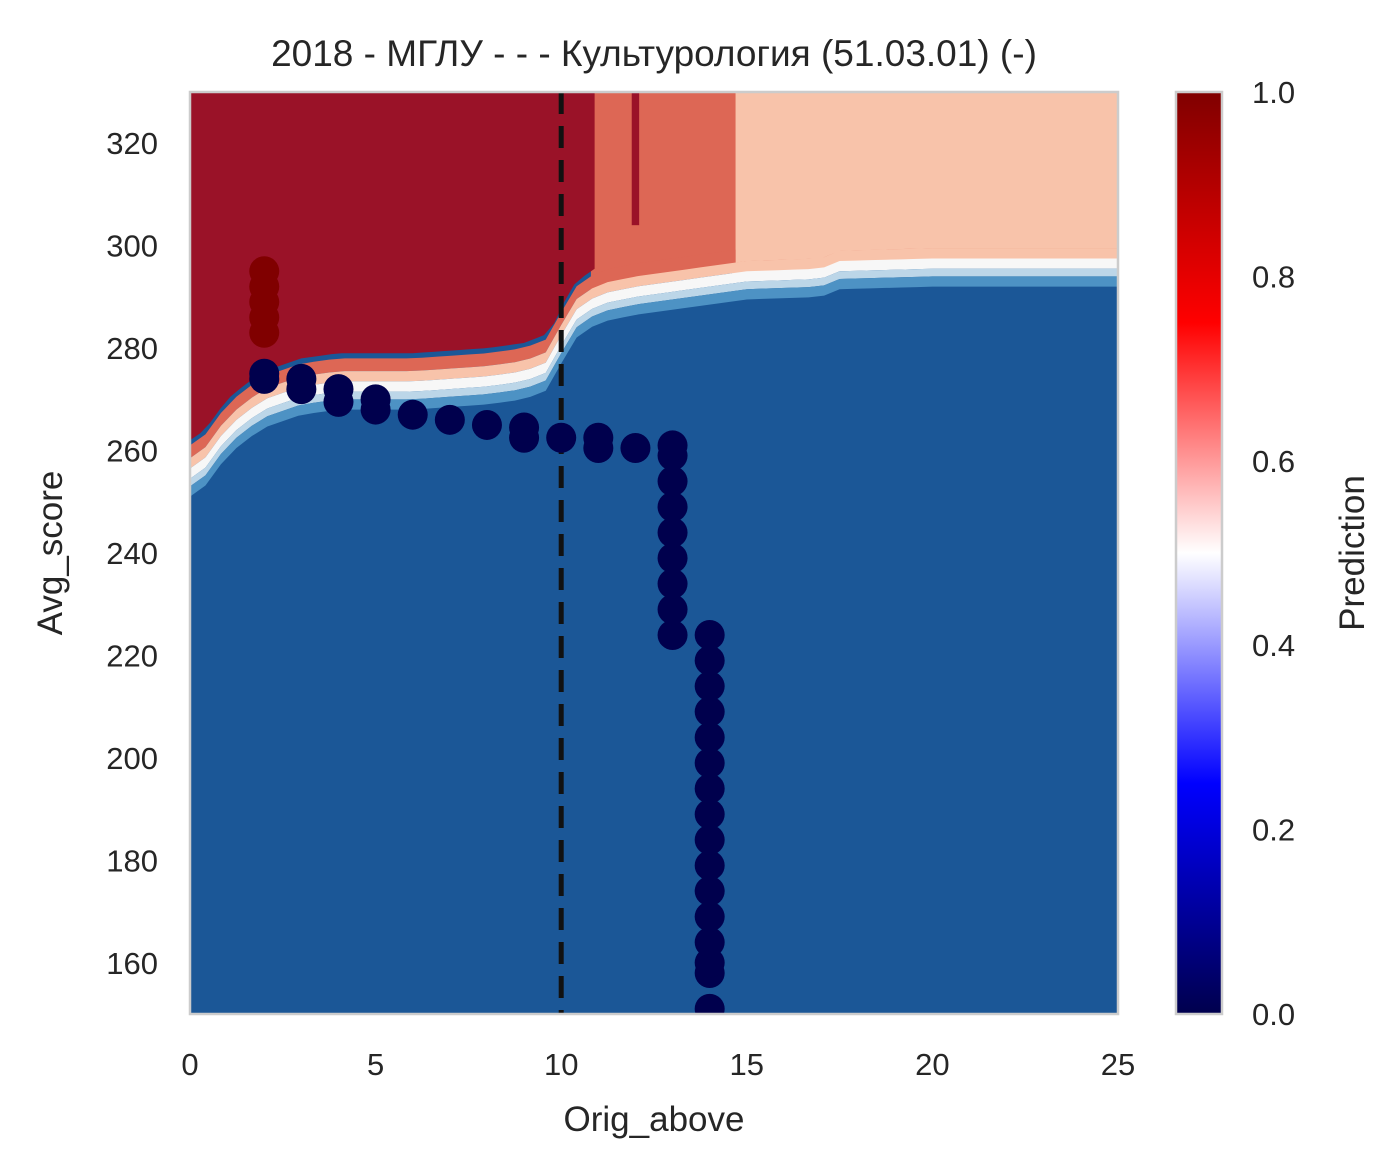 This screenshot has height=1173, width=1399. Describe the element at coordinates (375, 1064) in the screenshot. I see `x-tick-label: 5` at that location.